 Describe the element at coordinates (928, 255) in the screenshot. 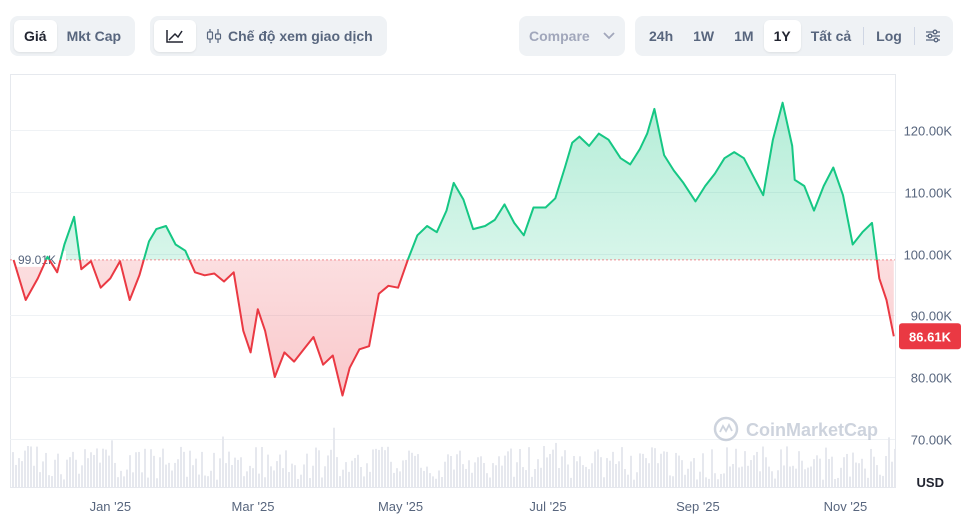

I see `y-tick-label: 100.00K` at that location.